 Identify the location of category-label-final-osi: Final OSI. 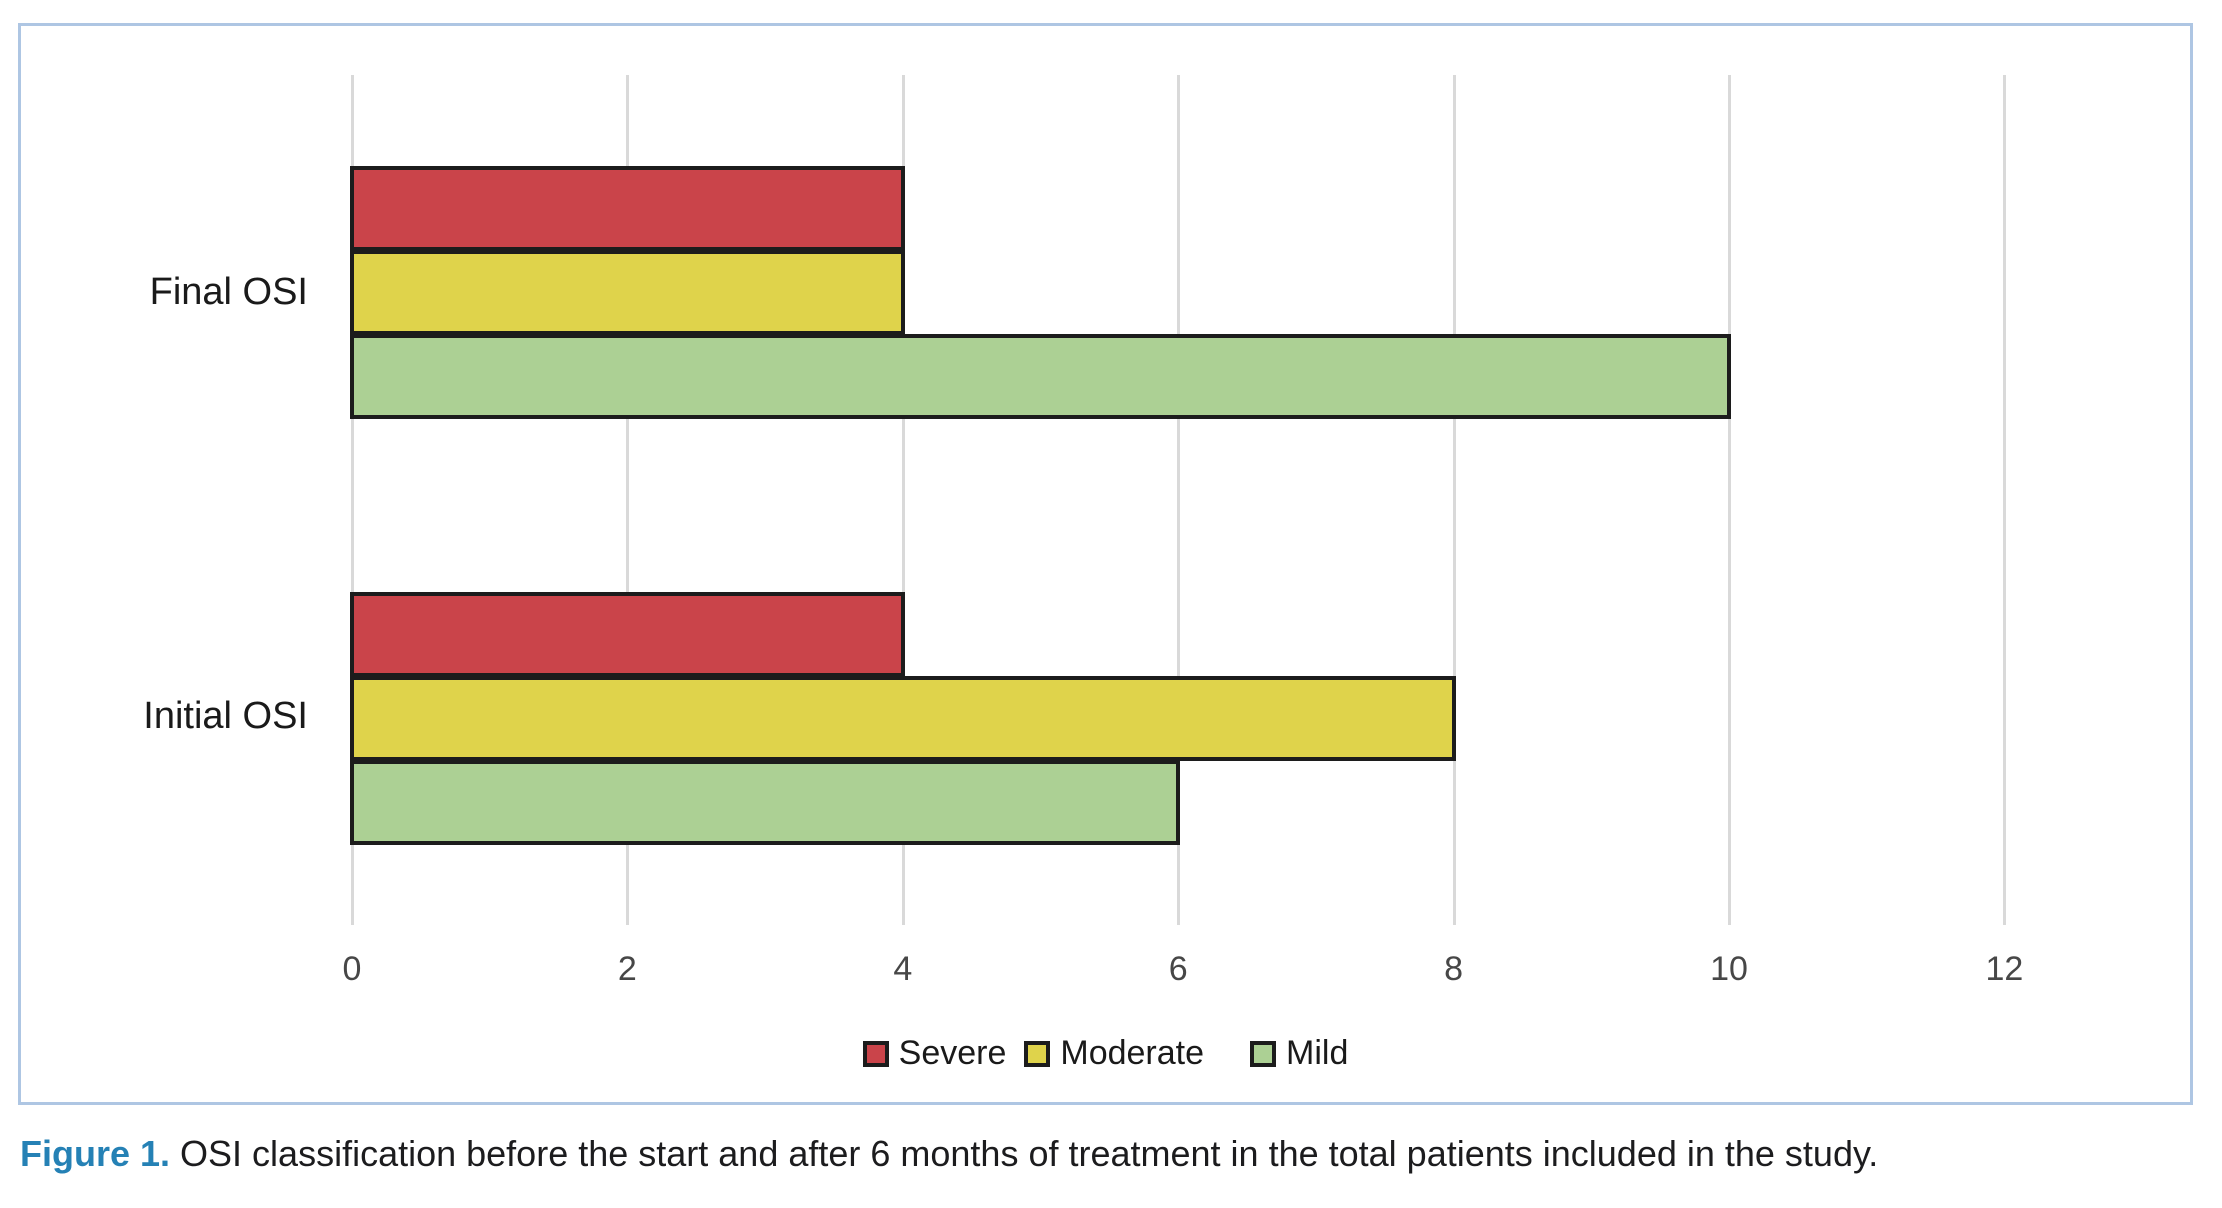
(228, 292).